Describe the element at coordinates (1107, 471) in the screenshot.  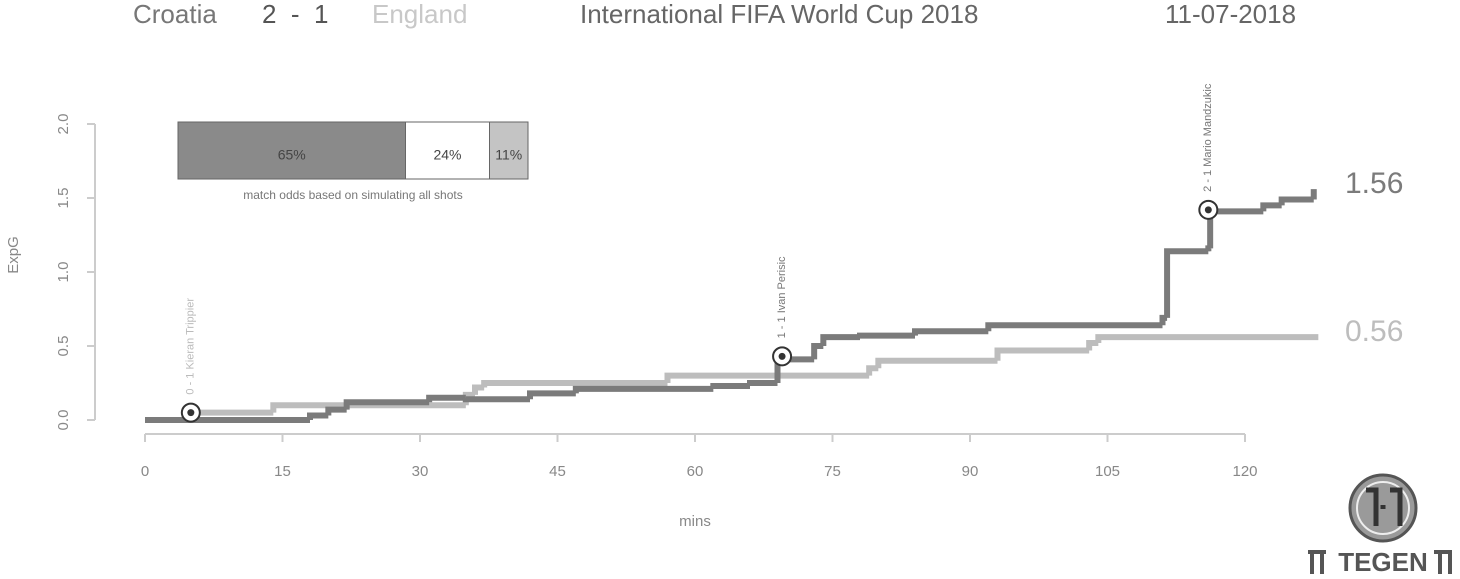
I see `x-tick-label: 105` at that location.